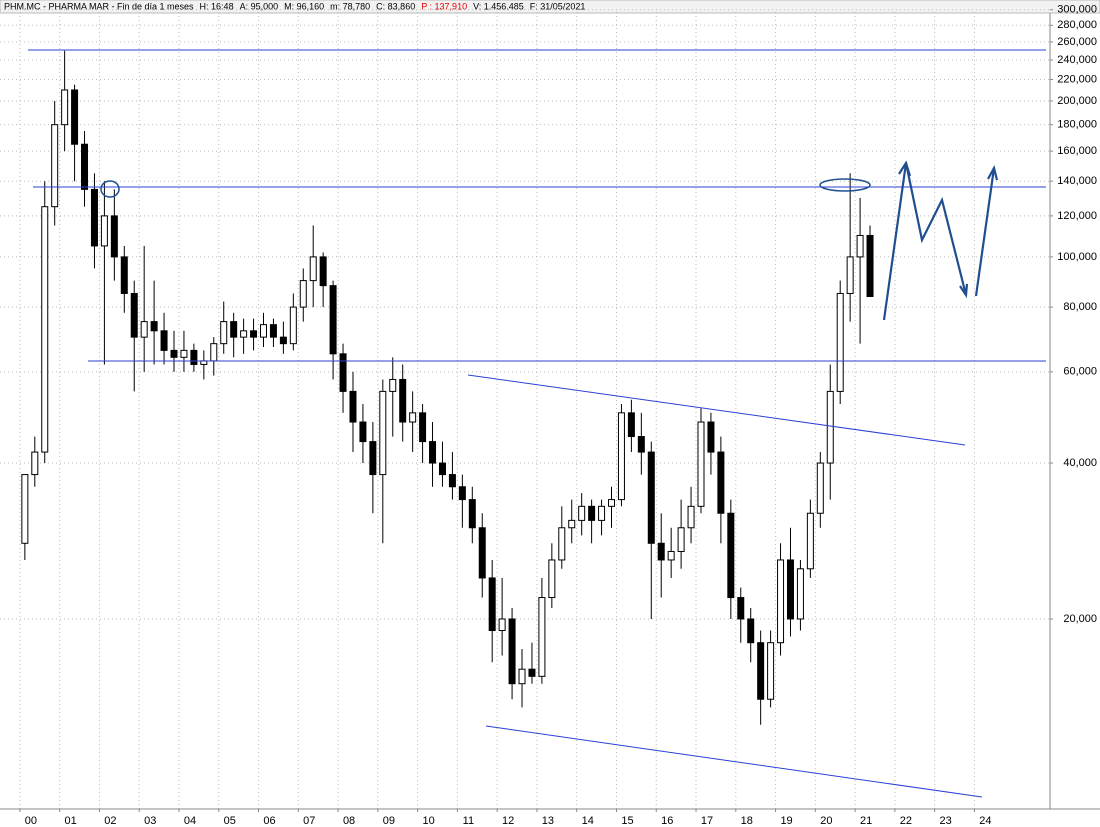 This screenshot has height=827, width=1100. What do you see at coordinates (747, 821) in the screenshot?
I see `x-tick-label: 18` at bounding box center [747, 821].